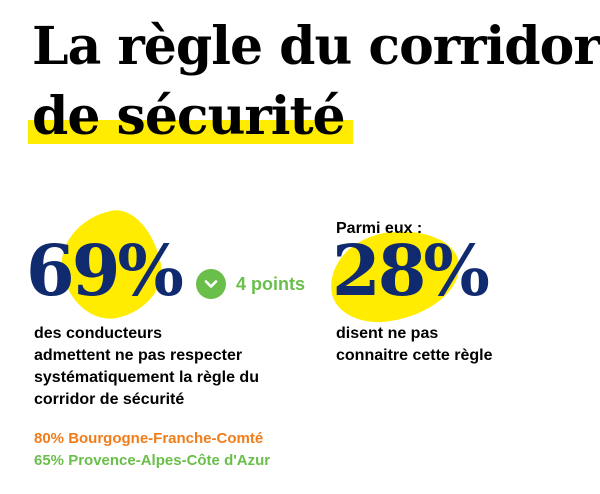  Describe the element at coordinates (152, 460) in the screenshot. I see `region-stat-paca: 65% Provence-Alpes-Côte d'Azur` at that location.